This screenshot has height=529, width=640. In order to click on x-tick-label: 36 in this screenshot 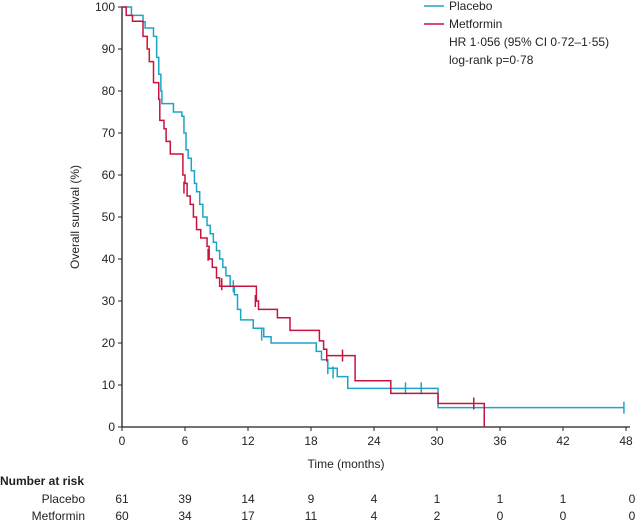, I will do `click(500, 441)`.